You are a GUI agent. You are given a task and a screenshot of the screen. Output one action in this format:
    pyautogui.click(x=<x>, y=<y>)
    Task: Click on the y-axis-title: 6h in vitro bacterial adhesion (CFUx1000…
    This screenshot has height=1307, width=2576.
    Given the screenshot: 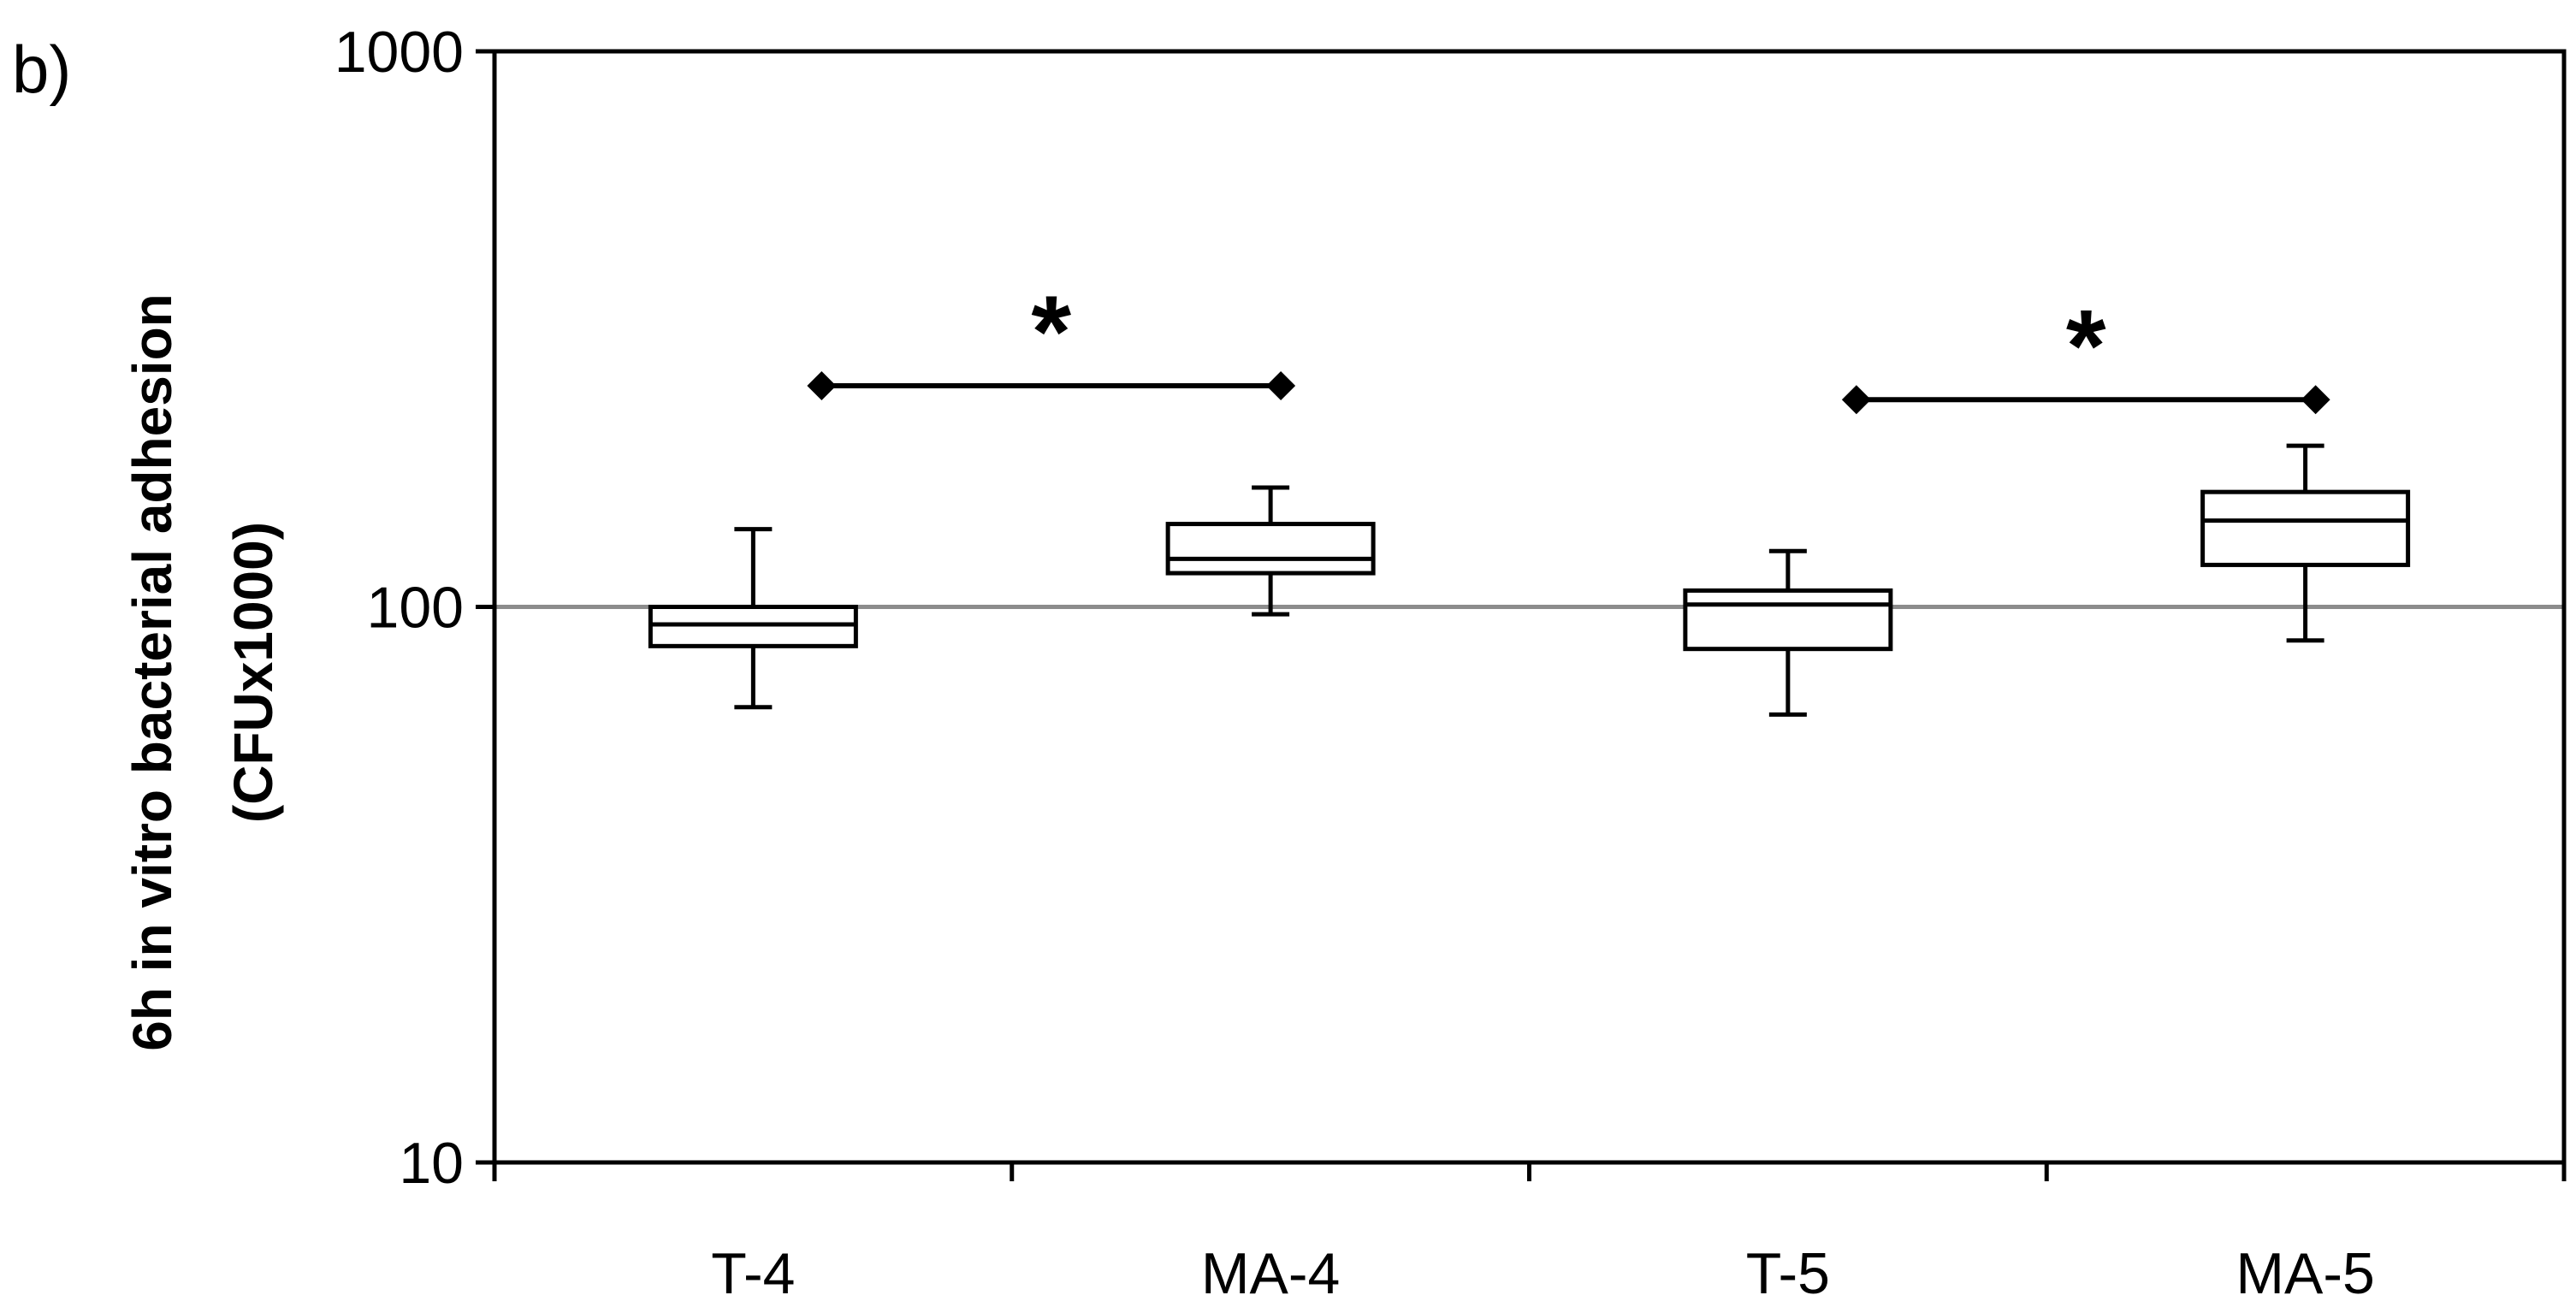 What is the action you would take?
    pyautogui.click(x=202, y=672)
    